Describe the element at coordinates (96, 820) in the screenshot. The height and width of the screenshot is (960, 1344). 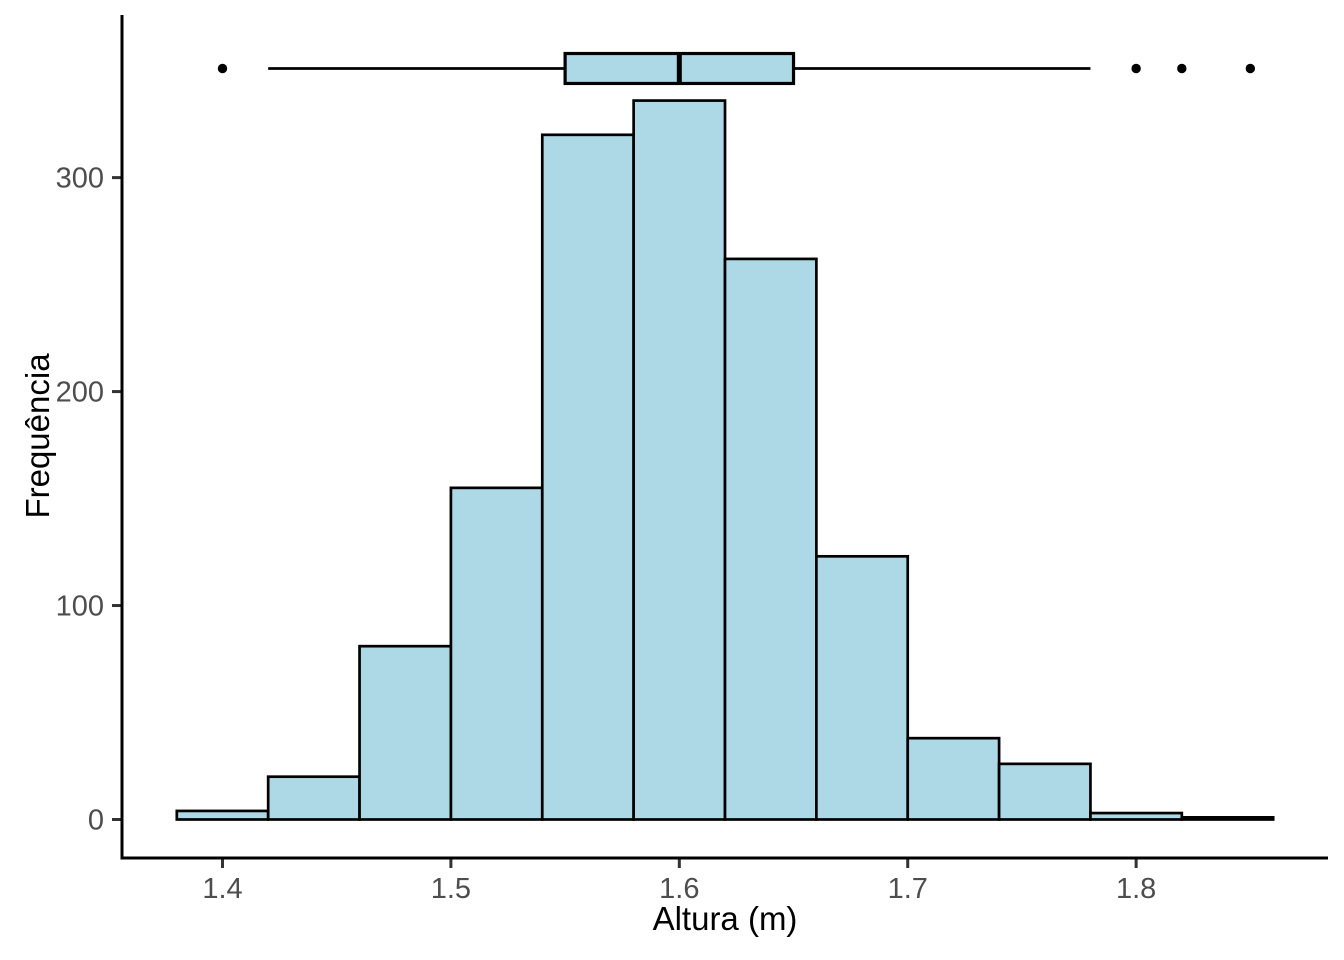
I see `y-tick-label: 0` at that location.